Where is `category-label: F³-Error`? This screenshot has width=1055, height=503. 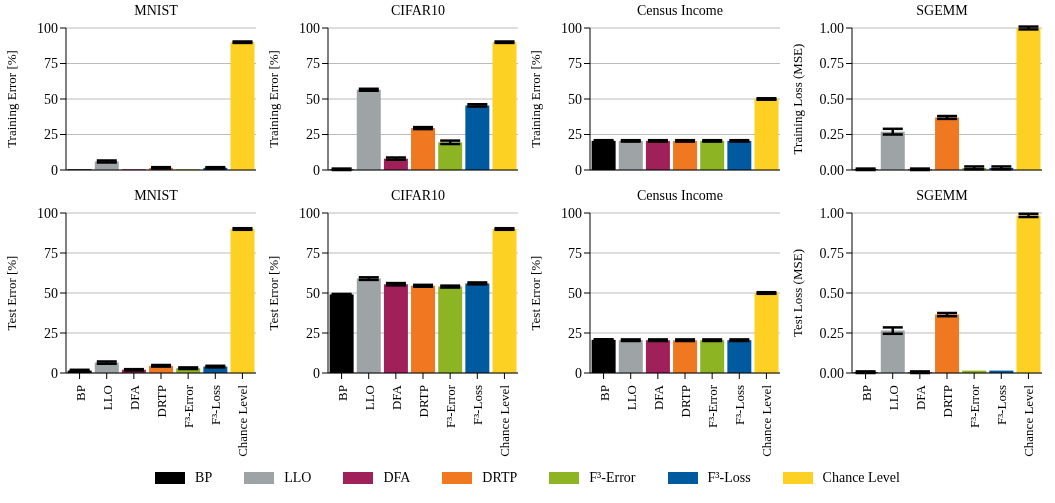 category-label: F³-Error is located at coordinates (612, 477).